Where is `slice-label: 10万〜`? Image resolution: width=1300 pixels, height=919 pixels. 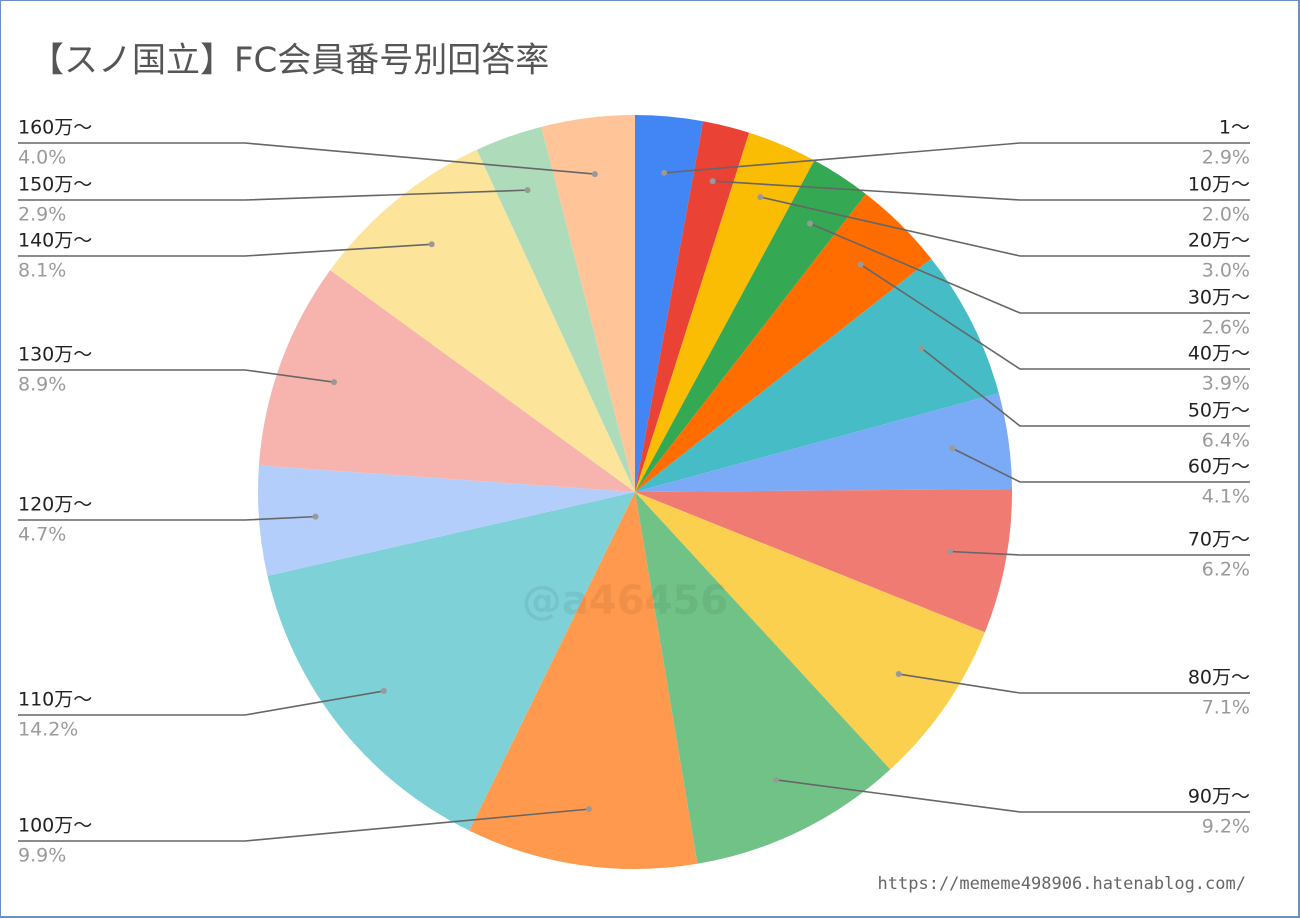 slice-label: 10万〜 is located at coordinates (1219, 185).